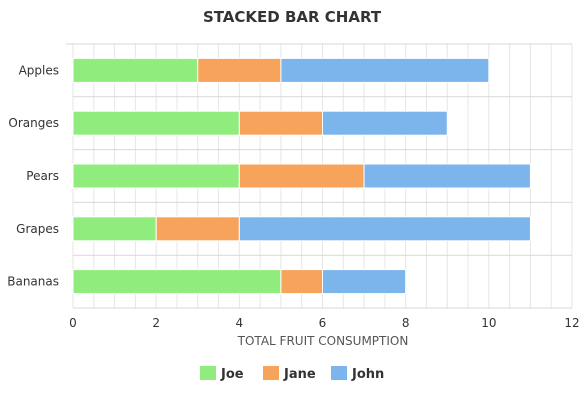  I want to click on legend-label: Joe, so click(232, 374).